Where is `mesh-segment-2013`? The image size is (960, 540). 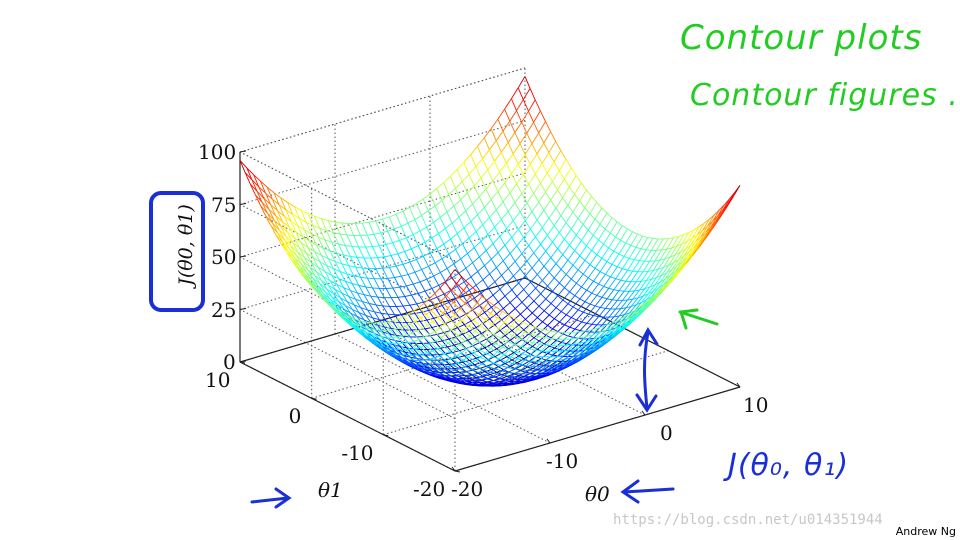
mesh-segment-2013 is located at coordinates (318, 278).